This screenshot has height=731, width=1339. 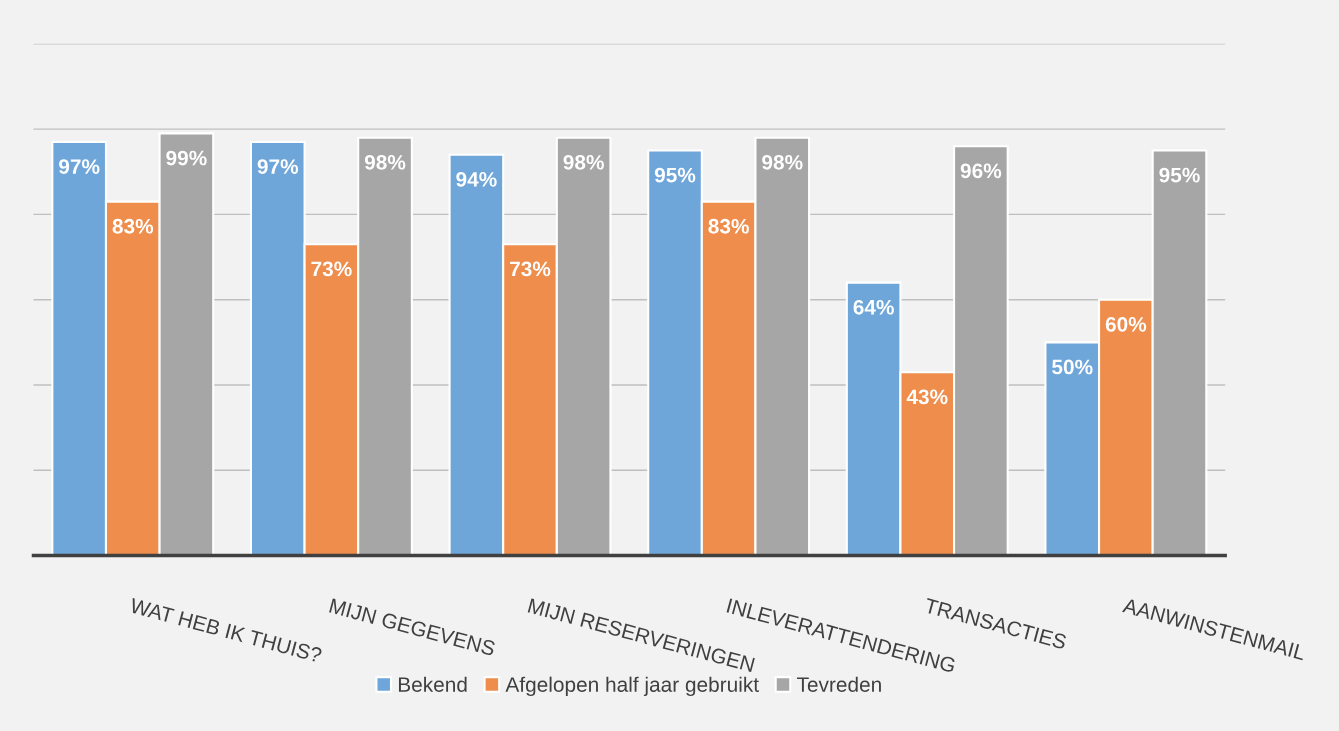 What do you see at coordinates (632, 686) in the screenshot?
I see `legend-label: Afgelopen half jaar gebruikt` at bounding box center [632, 686].